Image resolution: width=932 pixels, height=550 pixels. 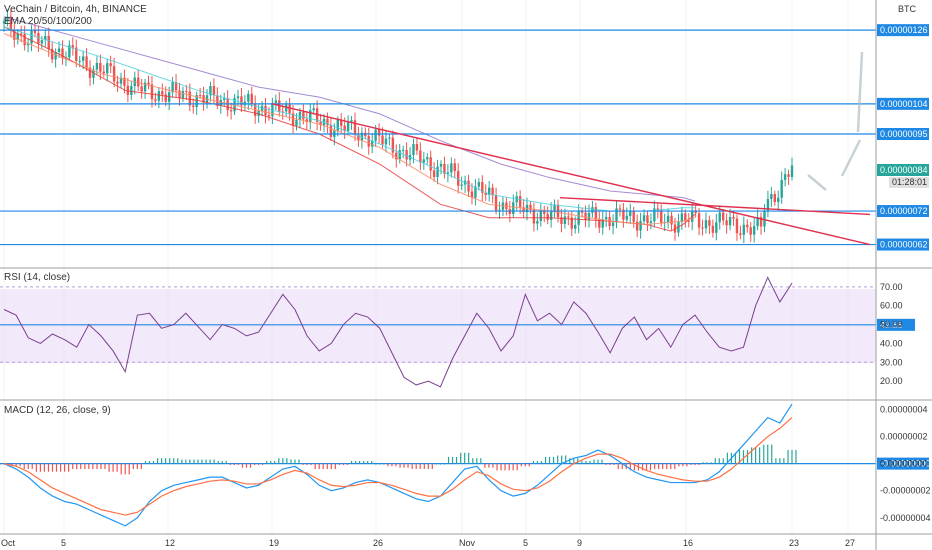 I want to click on current-price-badge, so click(x=903, y=170).